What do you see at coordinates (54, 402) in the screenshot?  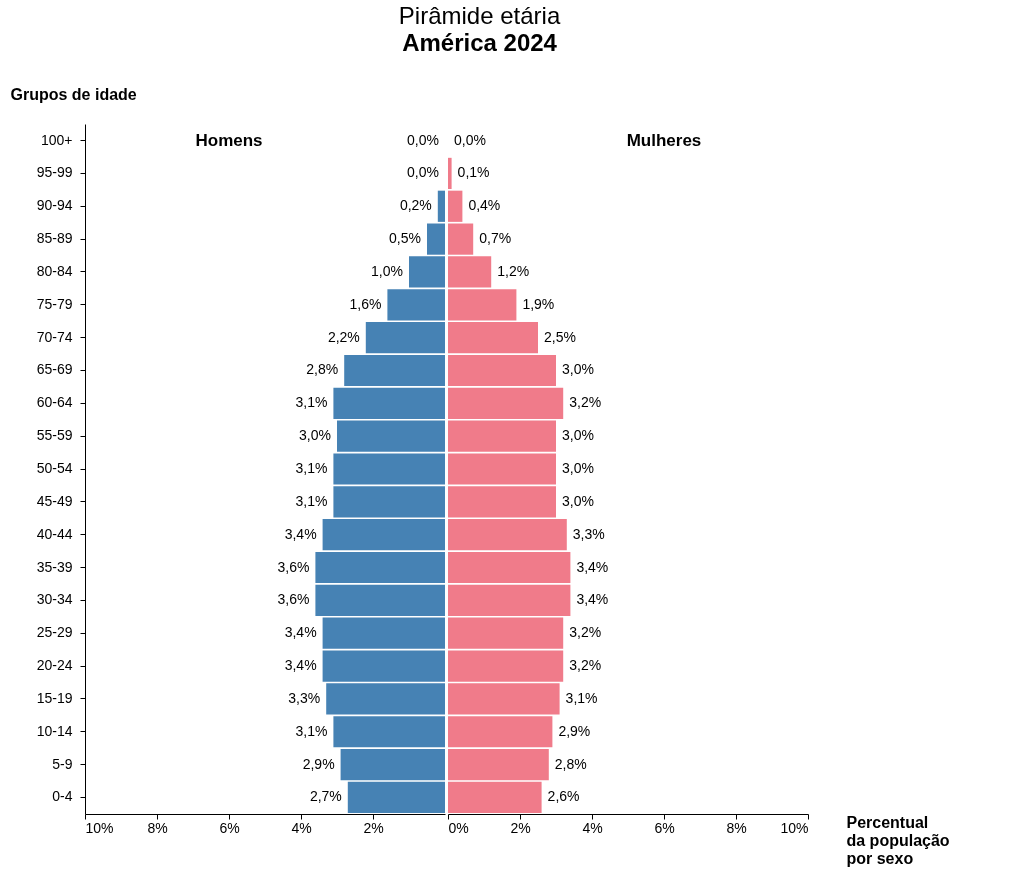 I see `y-tick-label: 60-64` at bounding box center [54, 402].